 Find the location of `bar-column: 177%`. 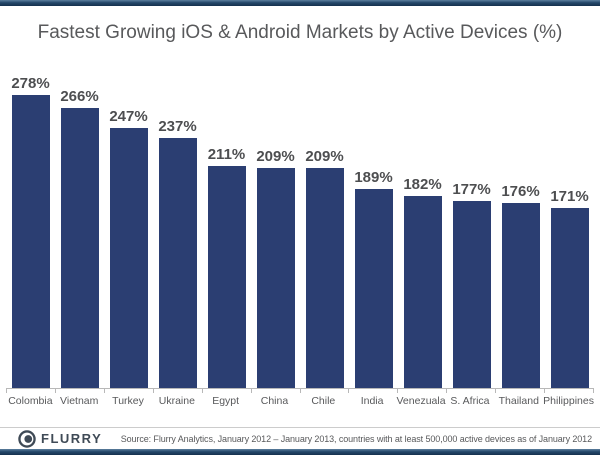

bar-column: 177% is located at coordinates (471, 284).